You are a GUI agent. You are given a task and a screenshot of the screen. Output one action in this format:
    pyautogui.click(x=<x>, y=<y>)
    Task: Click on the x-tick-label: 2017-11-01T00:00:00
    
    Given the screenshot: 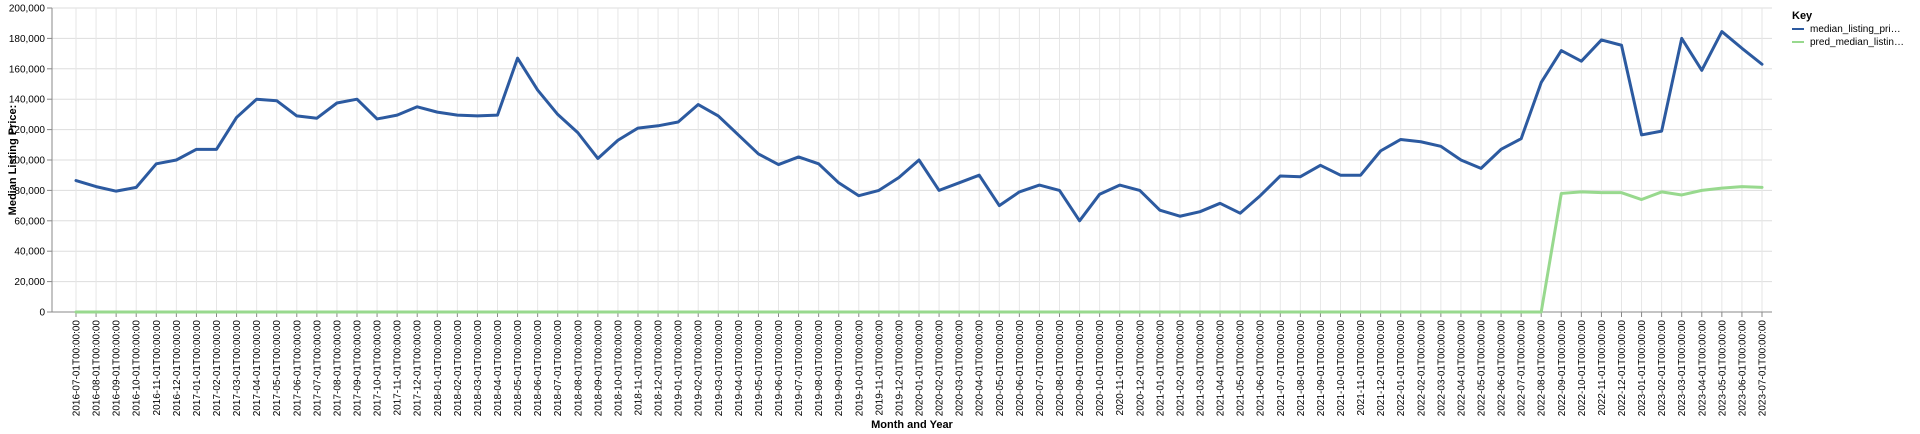 What is the action you would take?
    pyautogui.click(x=398, y=368)
    